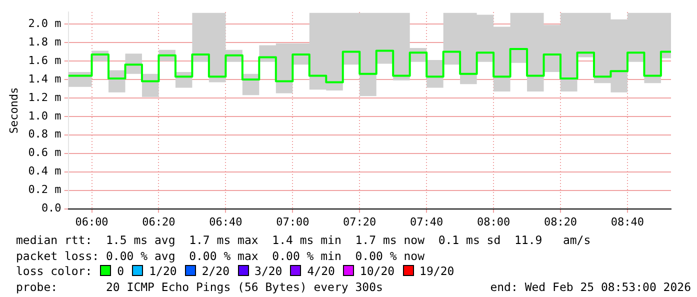 The image size is (697, 297). Describe the element at coordinates (199, 287) in the screenshot. I see `text: probe: 20 ICMP Echo Pings (56 Bytes) every 300s` at that location.